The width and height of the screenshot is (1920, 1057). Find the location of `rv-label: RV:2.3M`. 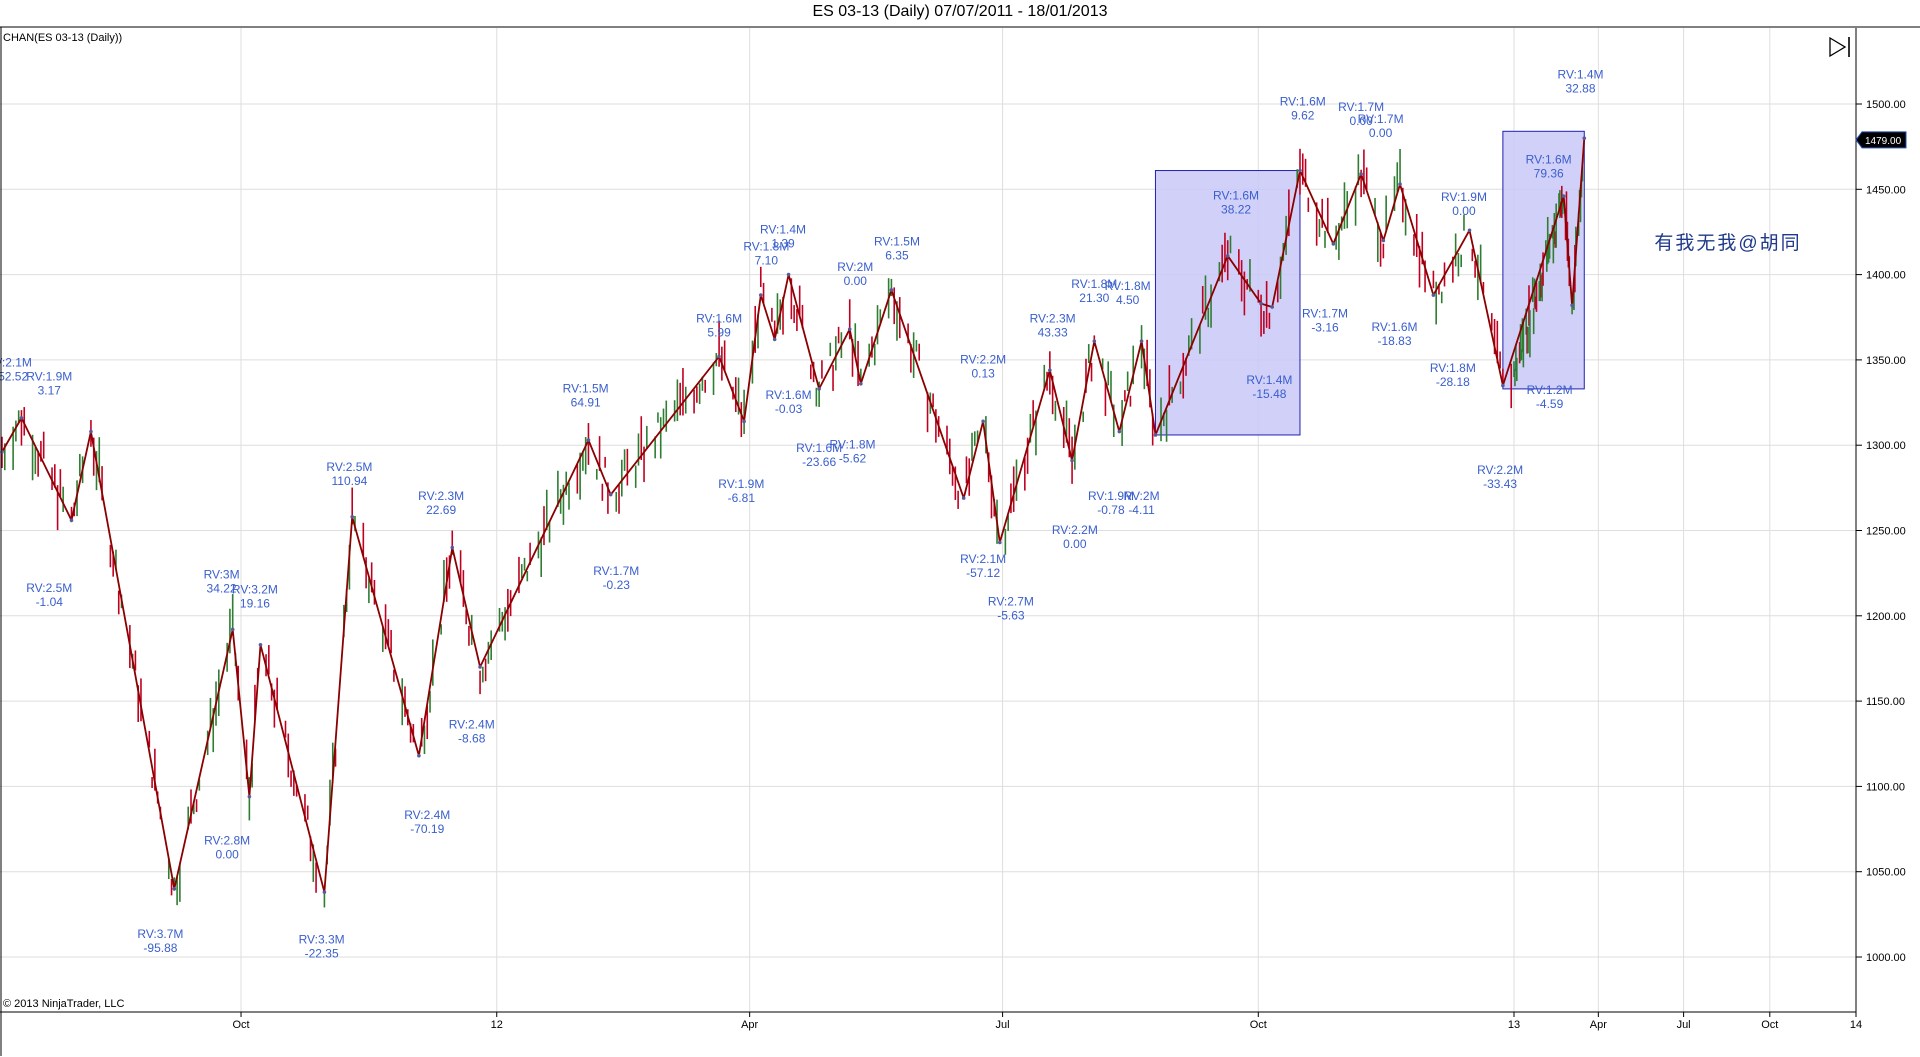

rv-label: RV:2.3M is located at coordinates (1053, 318).